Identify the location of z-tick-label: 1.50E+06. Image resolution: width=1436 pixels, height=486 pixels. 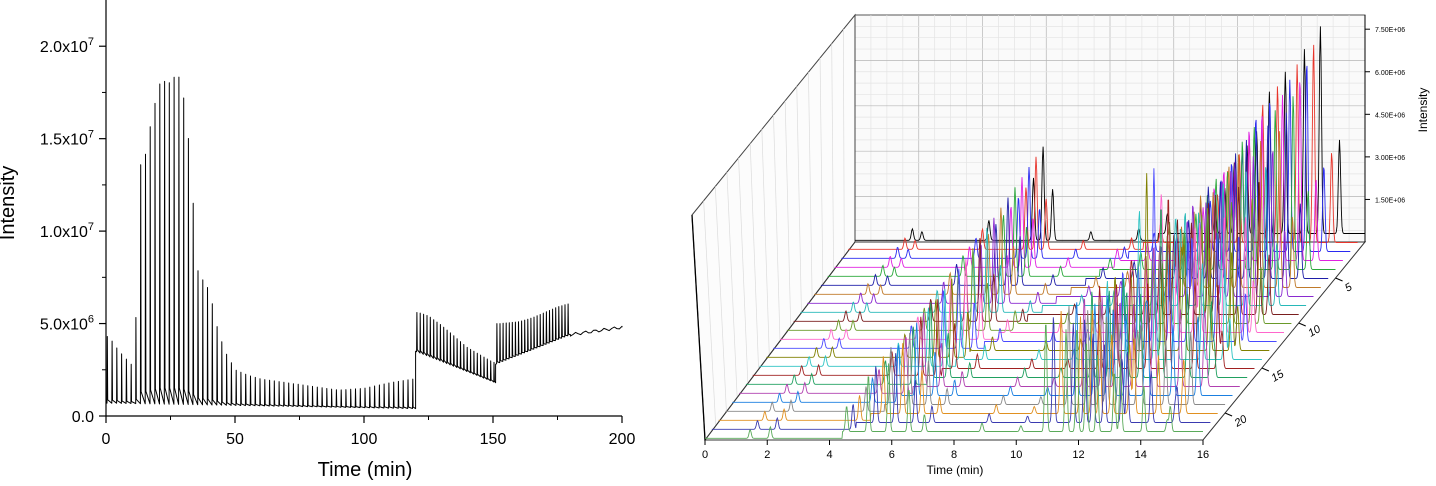
(1390, 200).